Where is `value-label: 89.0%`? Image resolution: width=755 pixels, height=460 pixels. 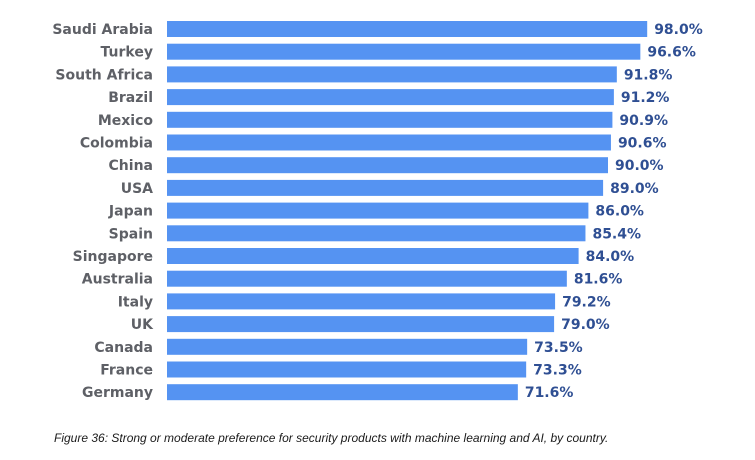 value-label: 89.0% is located at coordinates (634, 189).